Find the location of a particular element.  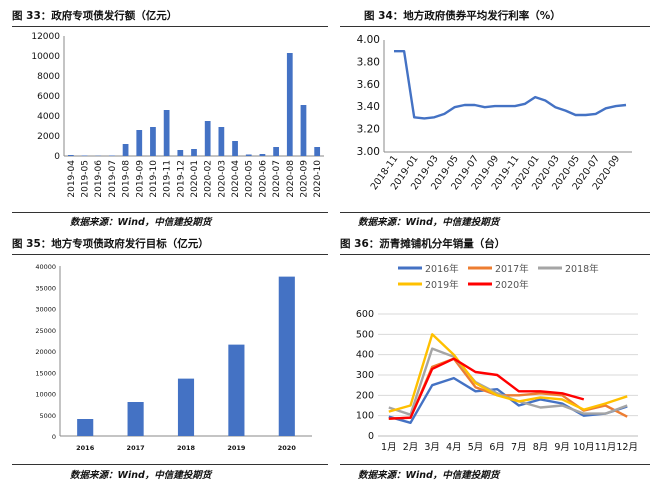

y-tick-label: 3.40 is located at coordinates (368, 107).